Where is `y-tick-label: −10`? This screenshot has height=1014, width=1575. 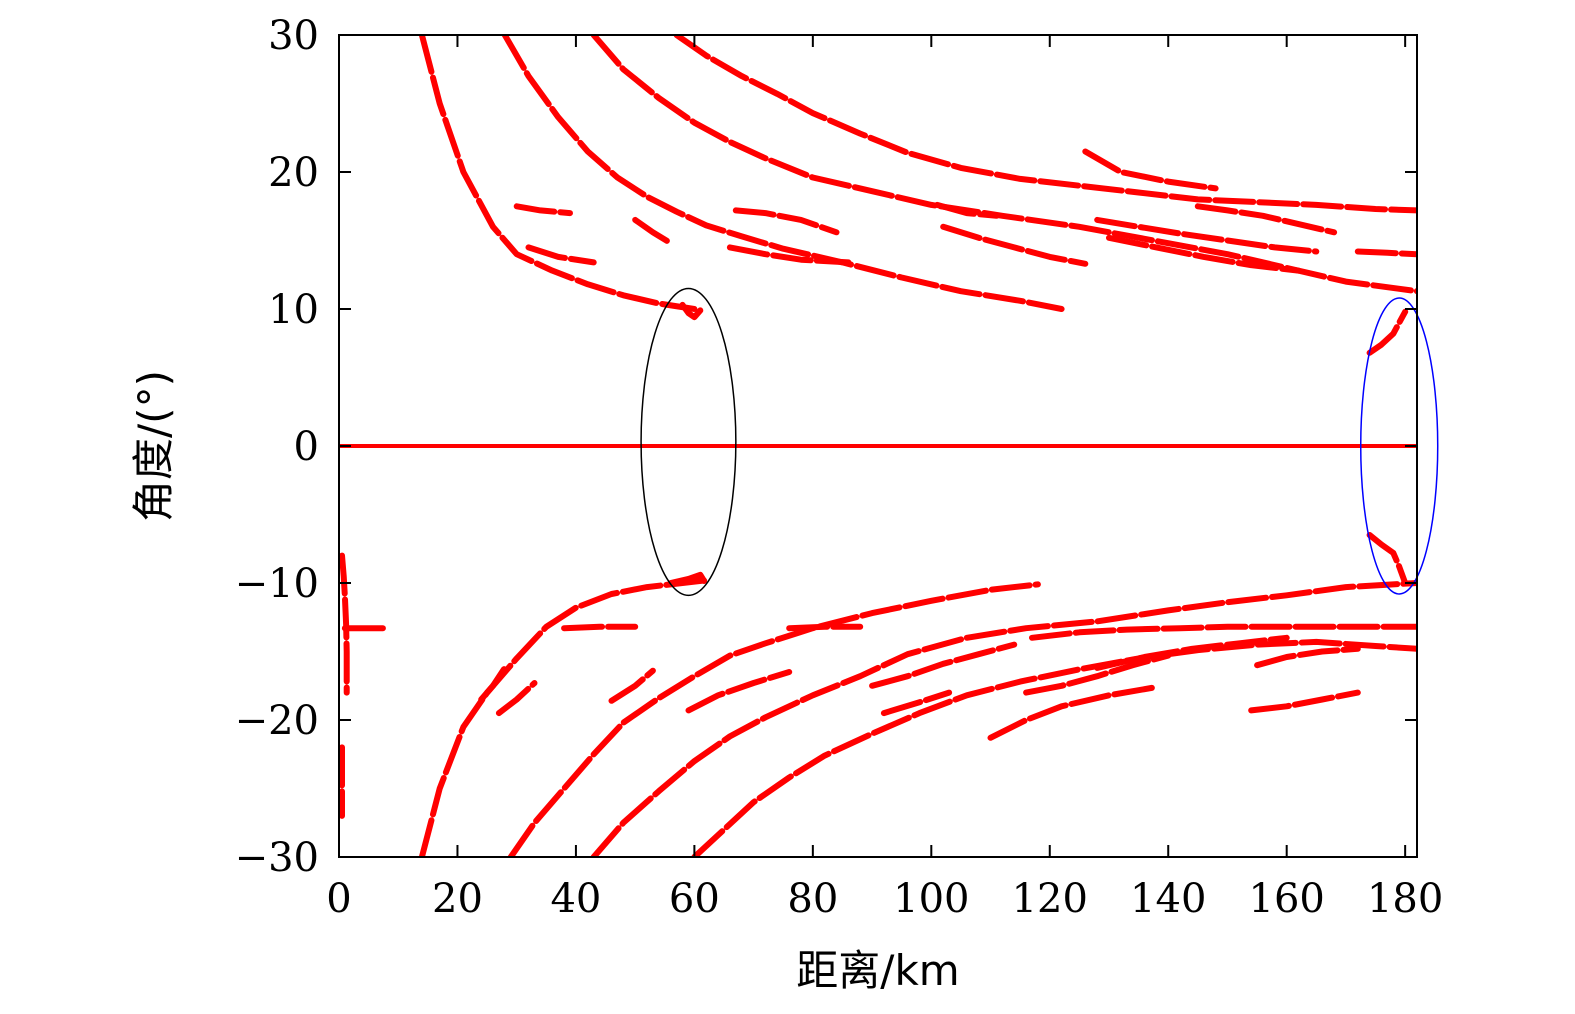
y-tick-label: −10 is located at coordinates (277, 584).